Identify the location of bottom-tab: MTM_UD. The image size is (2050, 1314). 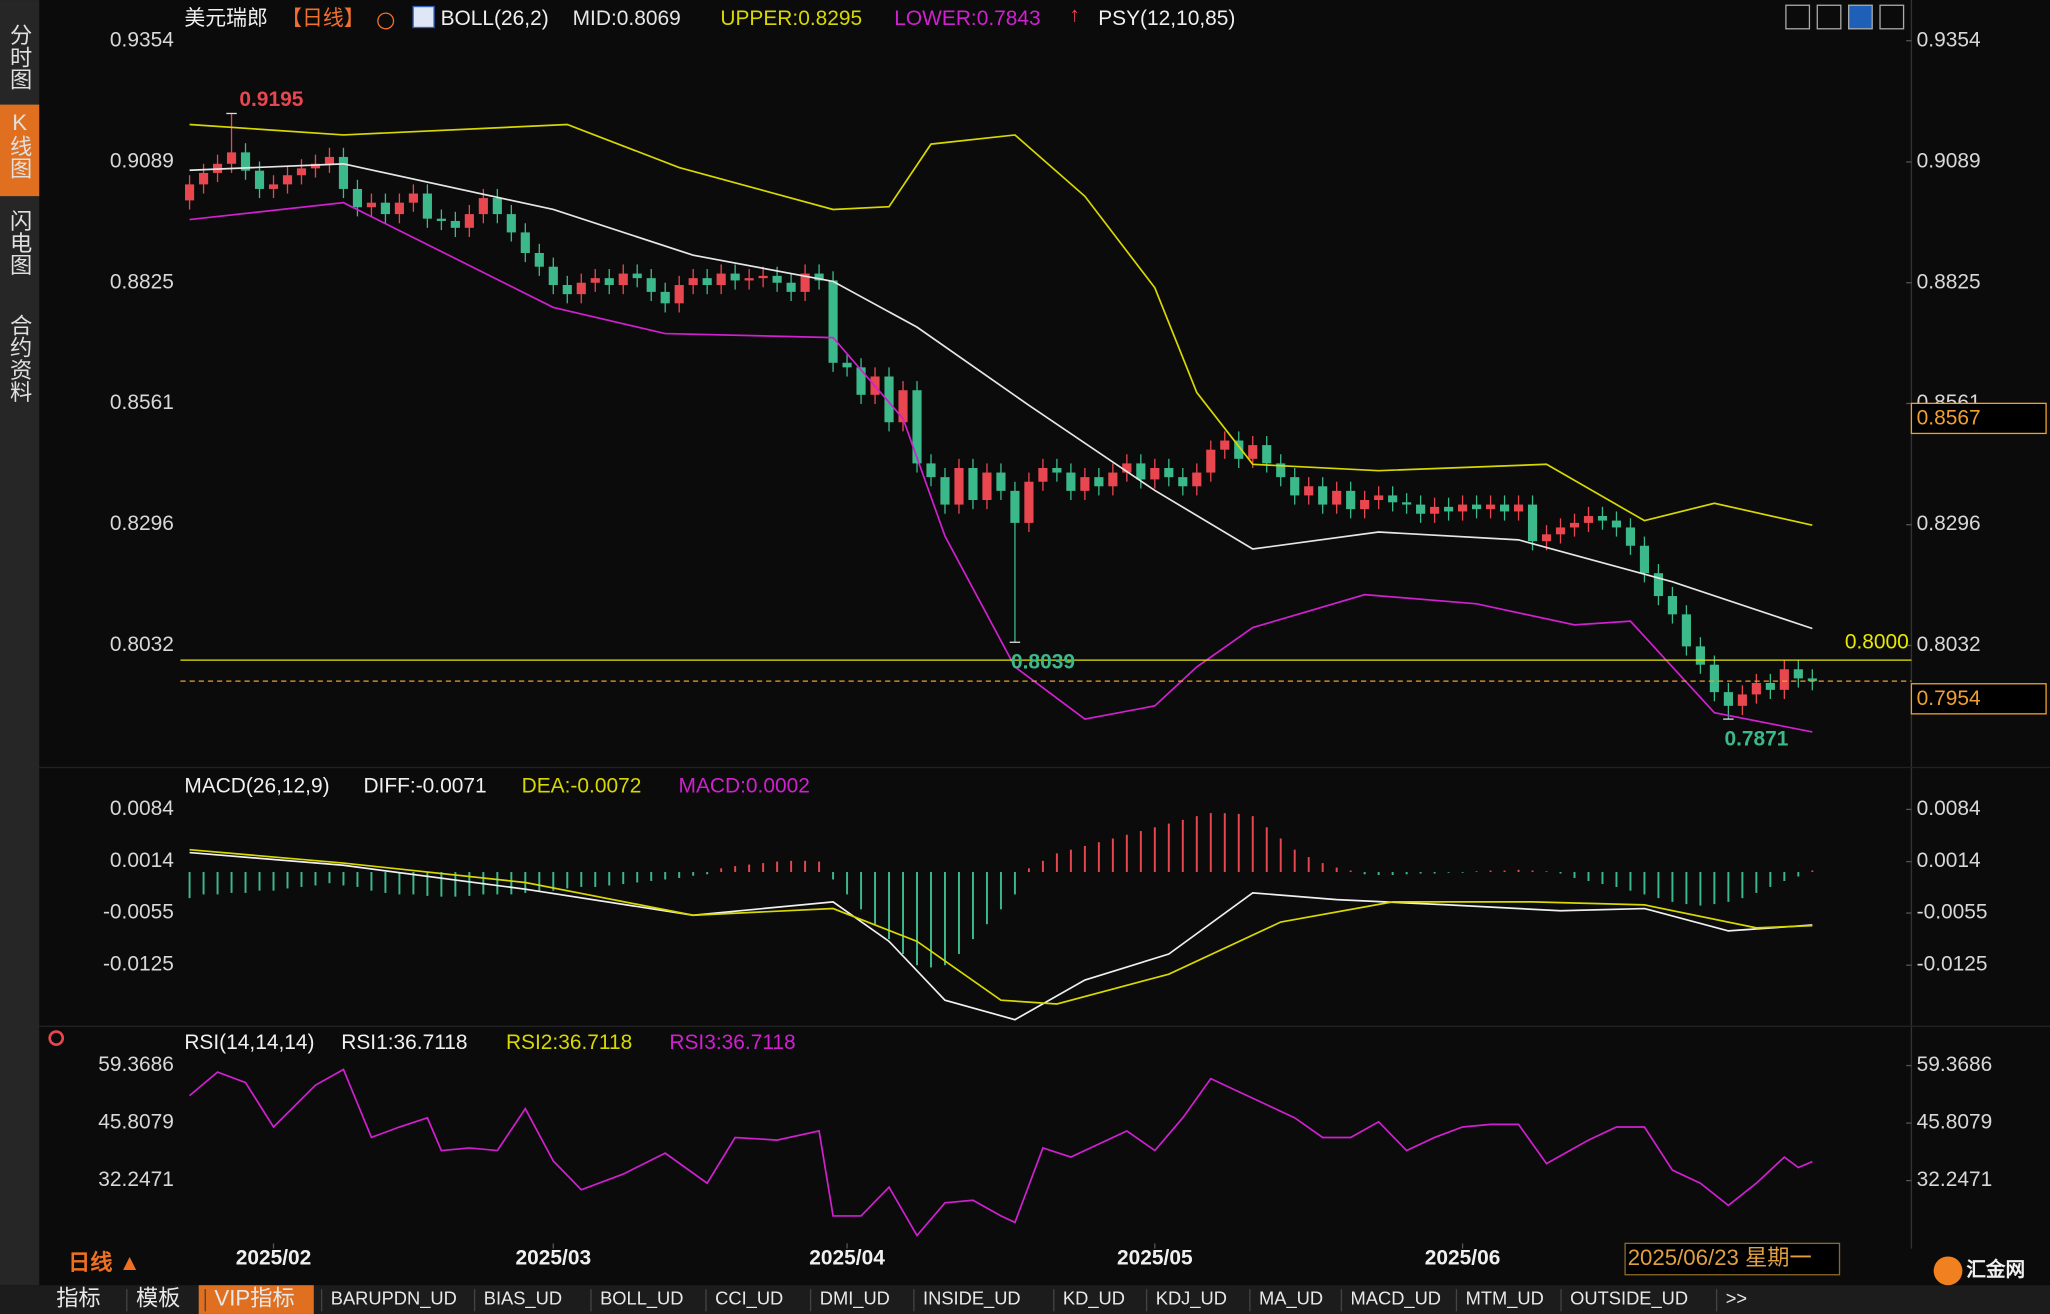
(1505, 1298).